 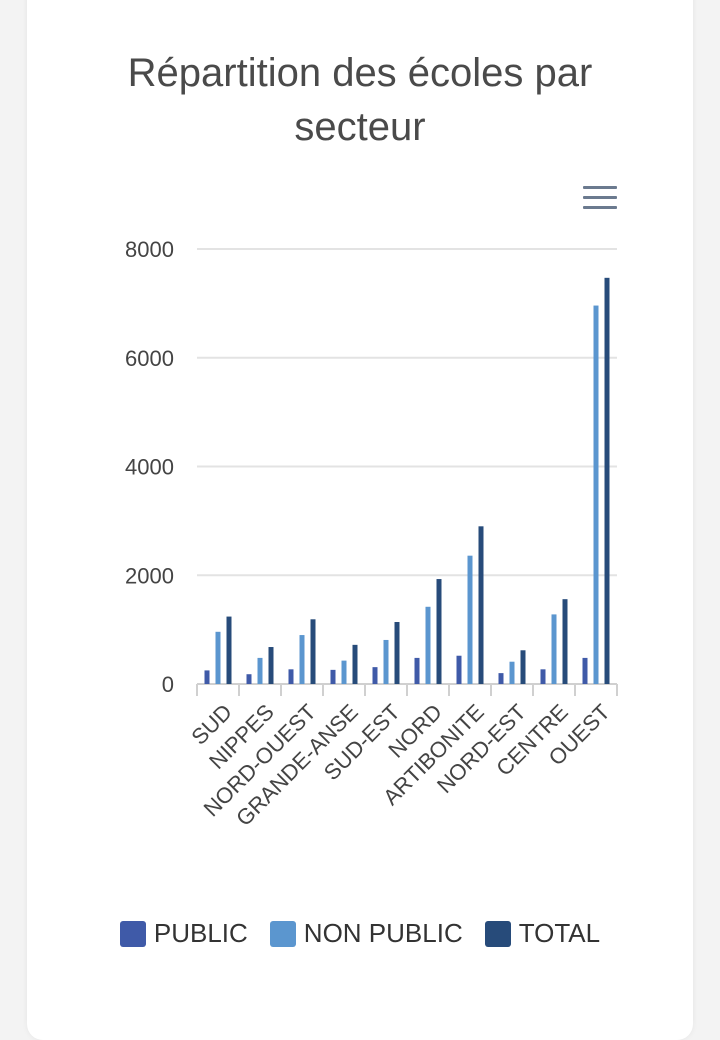 I want to click on legend: PUBLIC NON PUBLIC TOTAL, so click(x=360, y=933).